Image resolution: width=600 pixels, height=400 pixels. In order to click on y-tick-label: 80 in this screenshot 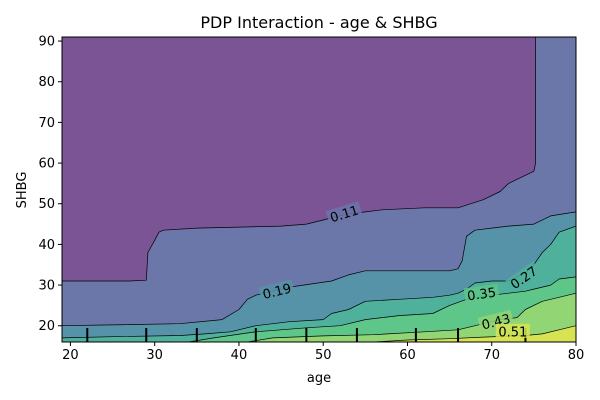, I will do `click(46, 82)`.